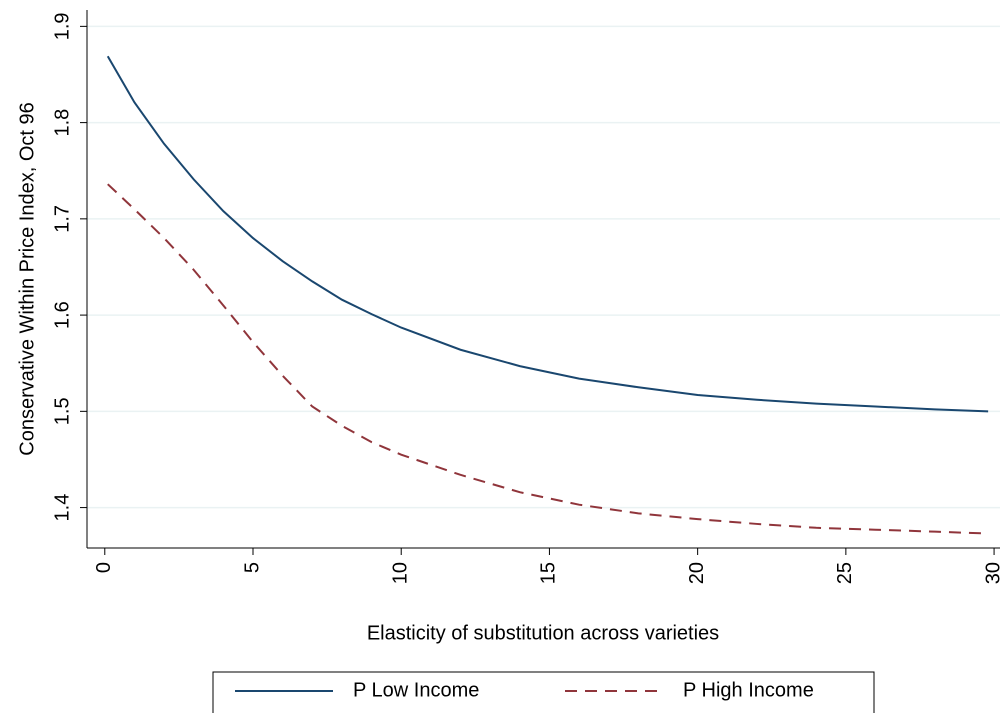 The image size is (1003, 713). I want to click on y-tick-label: 1.8, so click(62, 123).